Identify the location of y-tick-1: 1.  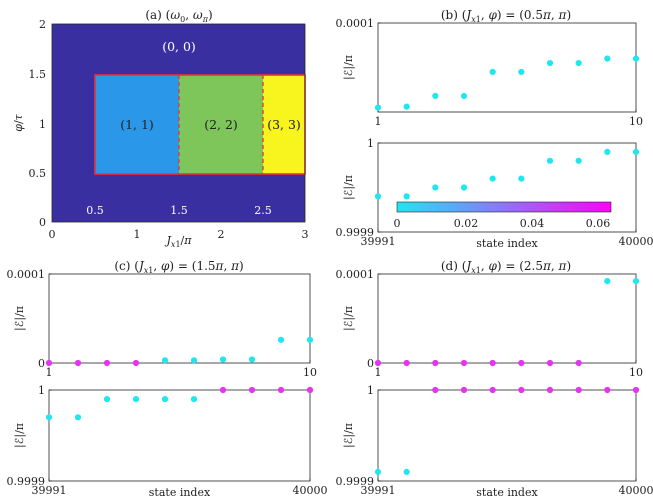
(42, 124).